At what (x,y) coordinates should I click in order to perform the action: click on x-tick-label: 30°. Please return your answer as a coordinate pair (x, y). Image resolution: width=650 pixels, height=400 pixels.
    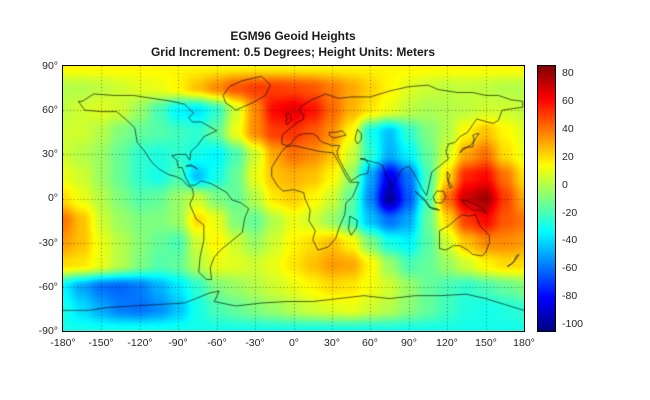
    Looking at the image, I should click on (332, 343).